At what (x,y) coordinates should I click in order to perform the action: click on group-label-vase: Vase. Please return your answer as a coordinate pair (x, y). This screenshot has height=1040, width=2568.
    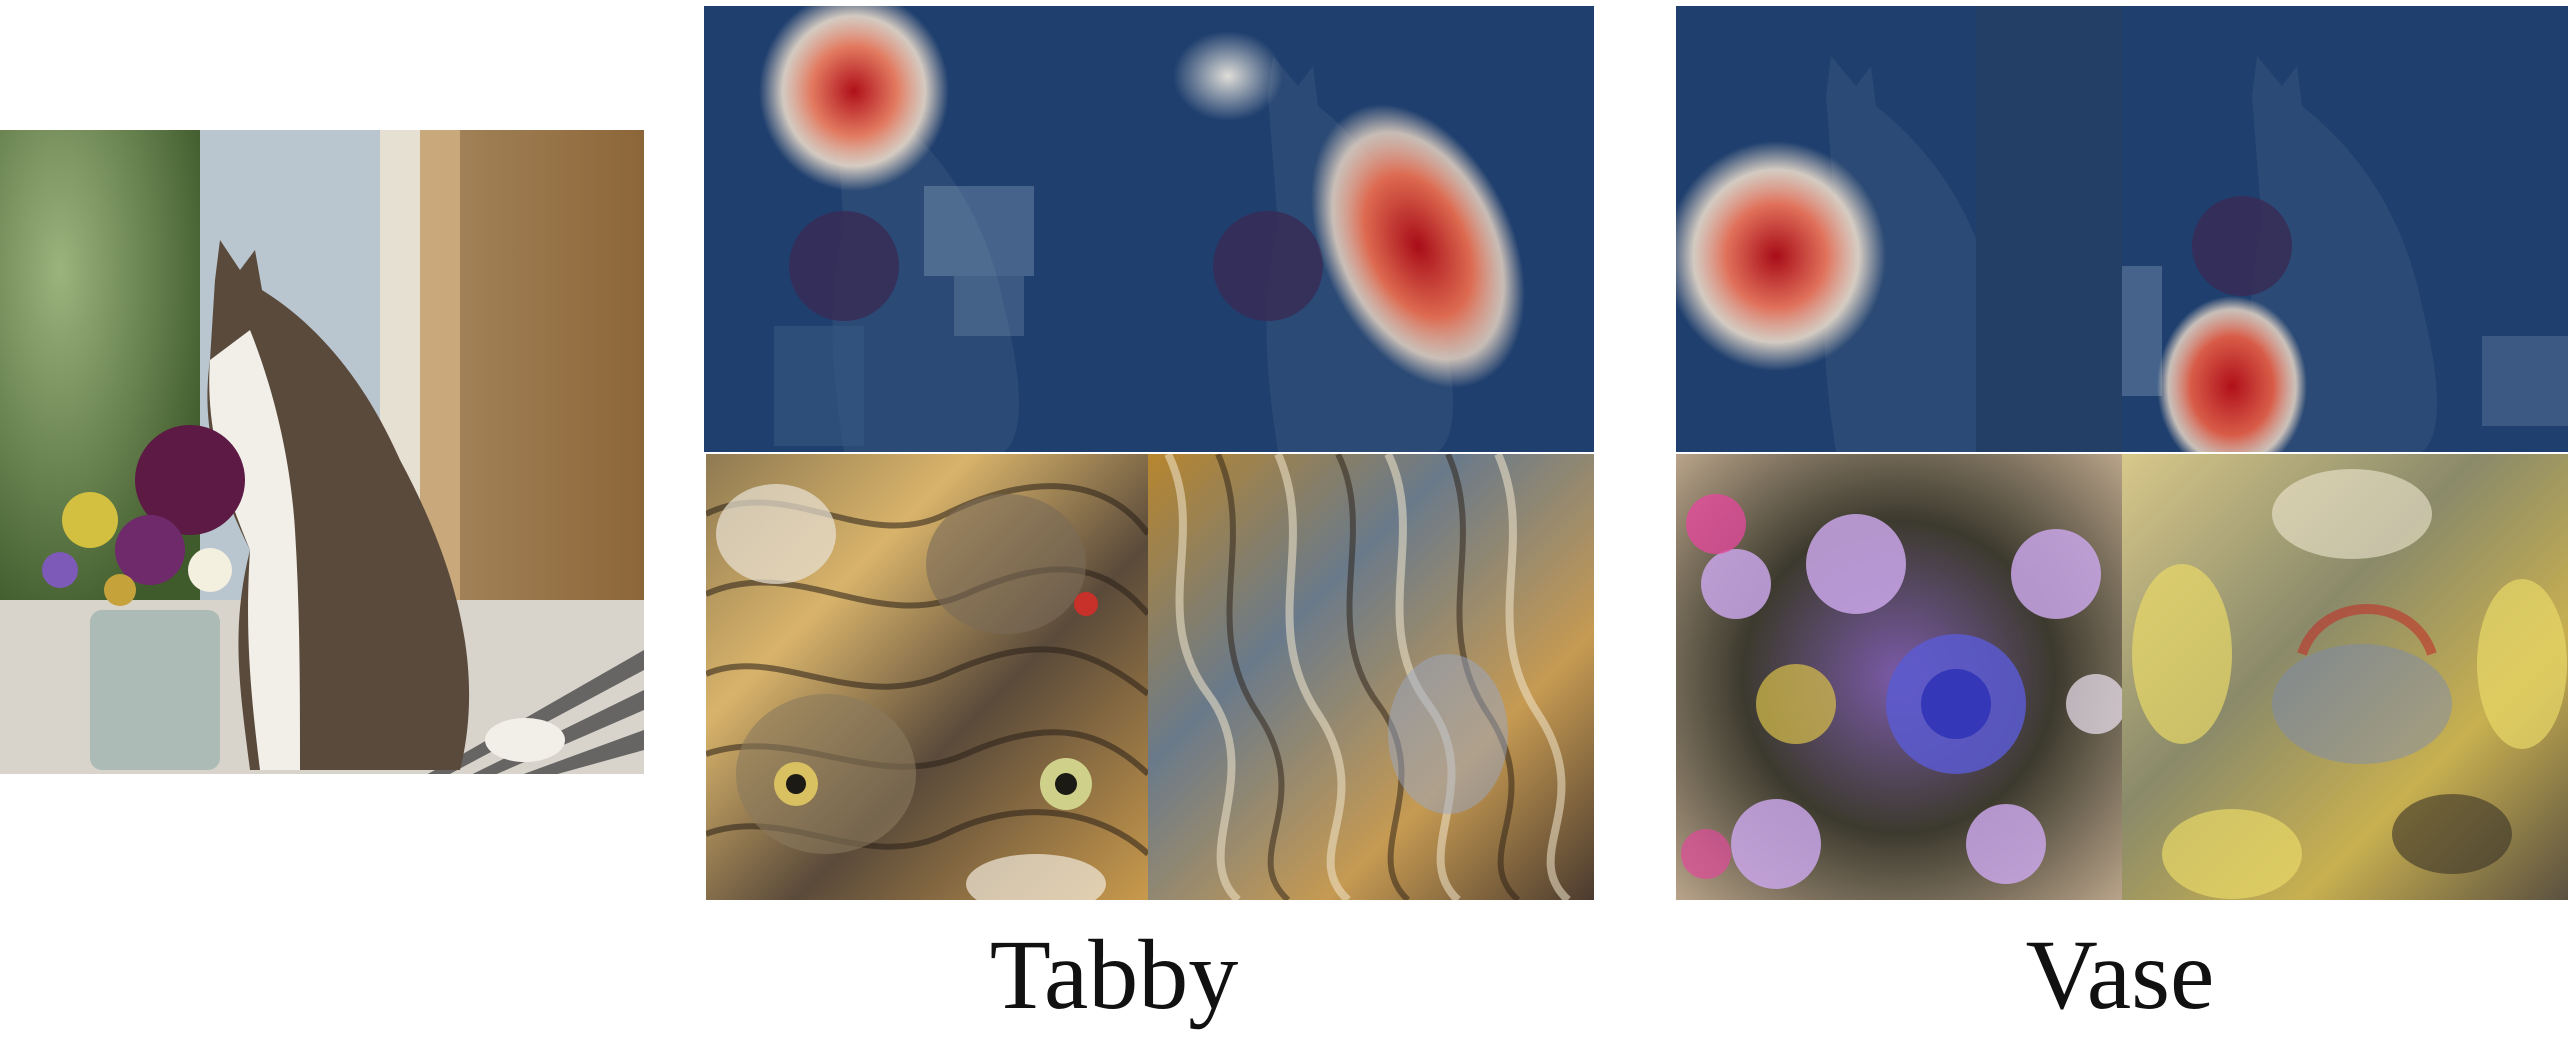
    Looking at the image, I should click on (2120, 974).